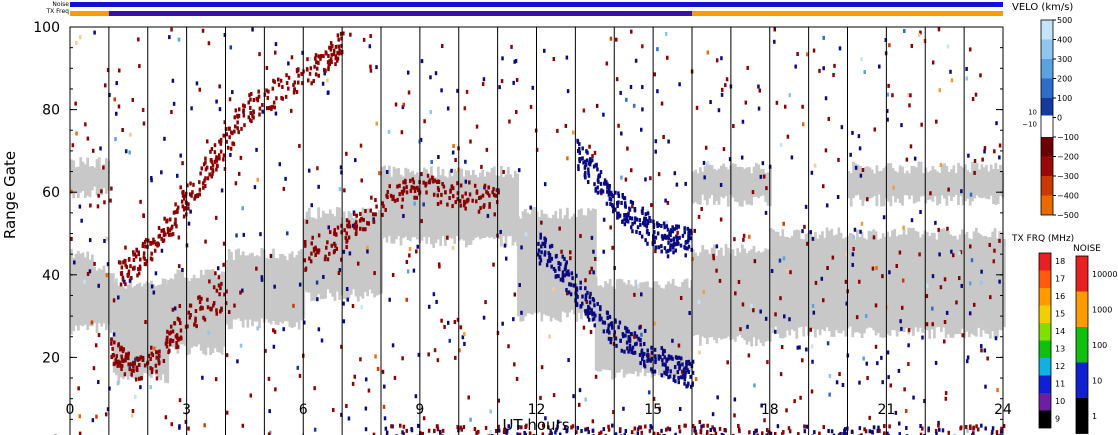 Image resolution: width=1118 pixels, height=435 pixels. Describe the element at coordinates (1029, 124) in the screenshot. I see `velocity-colorbar-tick-label: −10` at that location.